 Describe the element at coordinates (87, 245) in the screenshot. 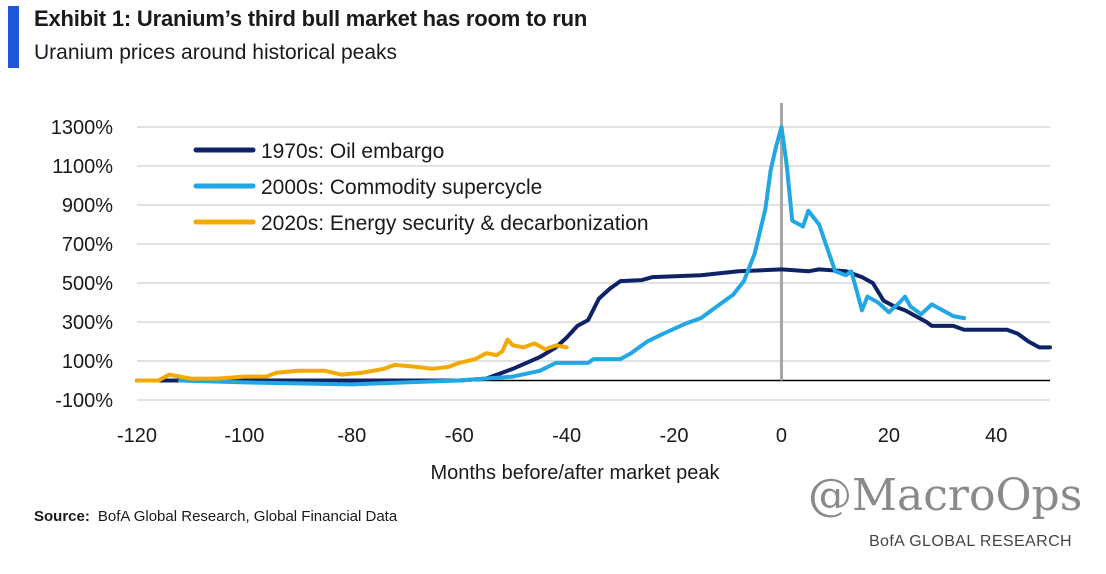

I see `y-tick-label: 700%` at that location.